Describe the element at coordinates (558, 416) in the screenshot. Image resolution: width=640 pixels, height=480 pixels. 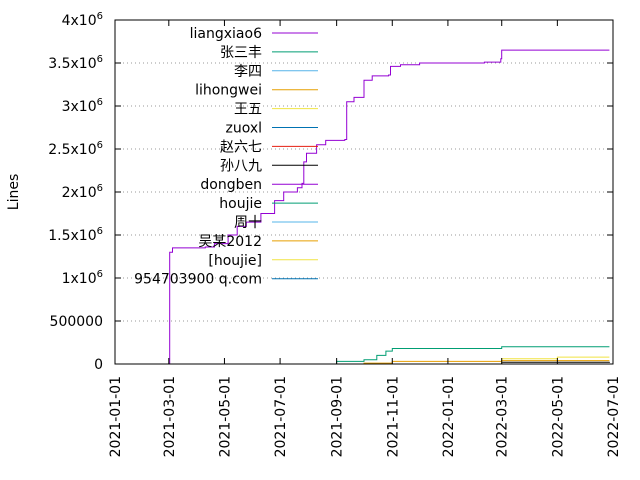
I see `x-tick-label: 2022-05-01` at that location.